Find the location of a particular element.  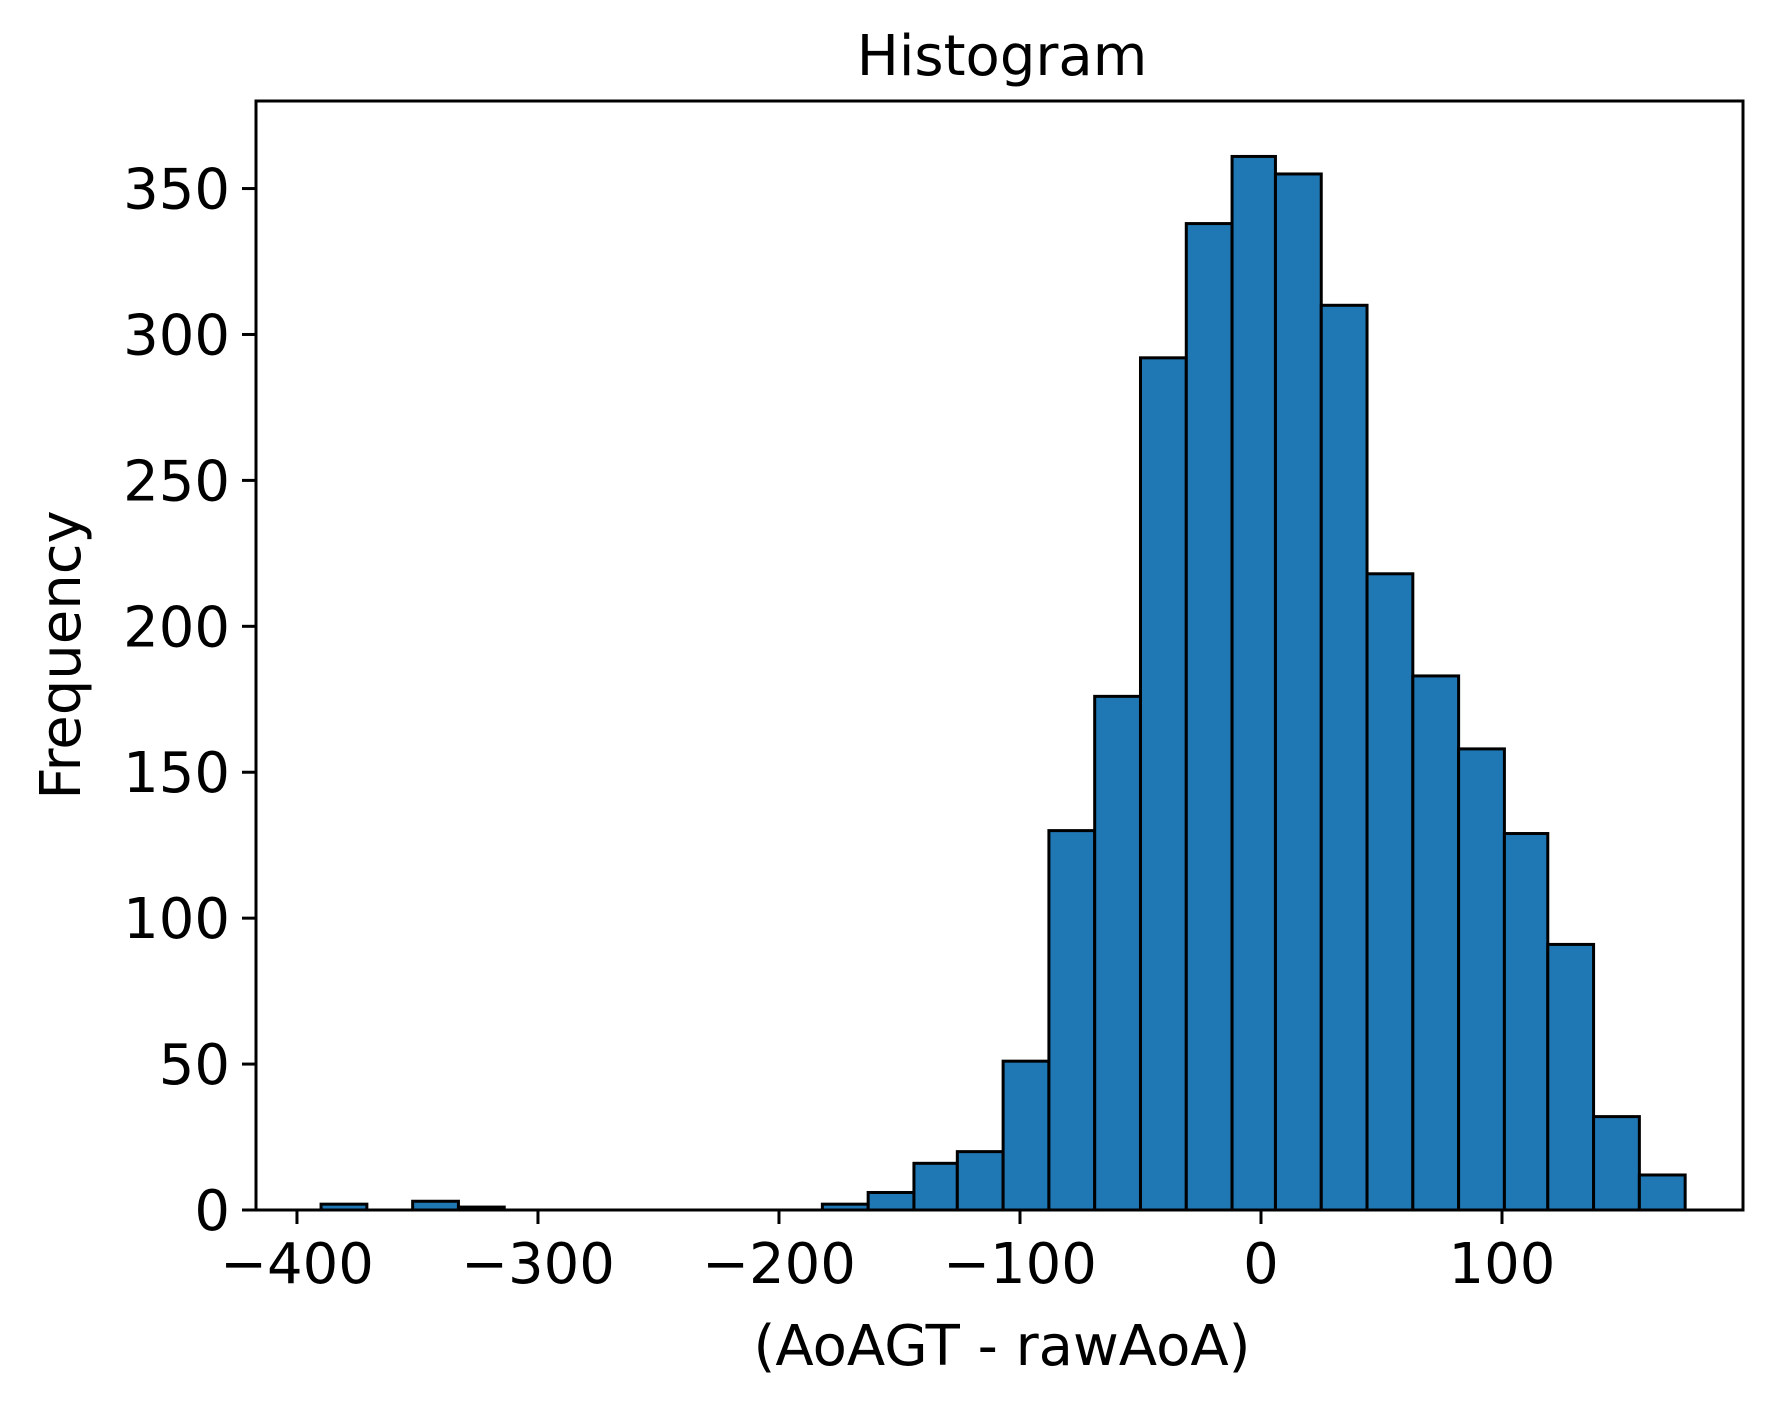

x-tick-label-2: −200 is located at coordinates (779, 1264).